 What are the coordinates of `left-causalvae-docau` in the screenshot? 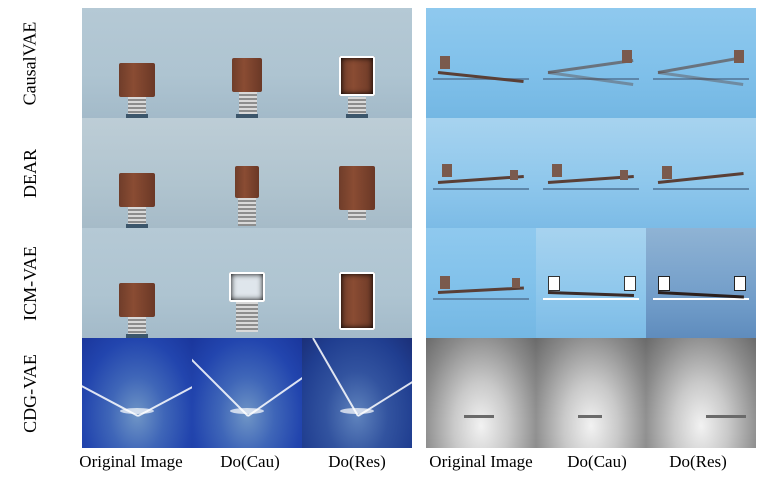 It's located at (247, 63).